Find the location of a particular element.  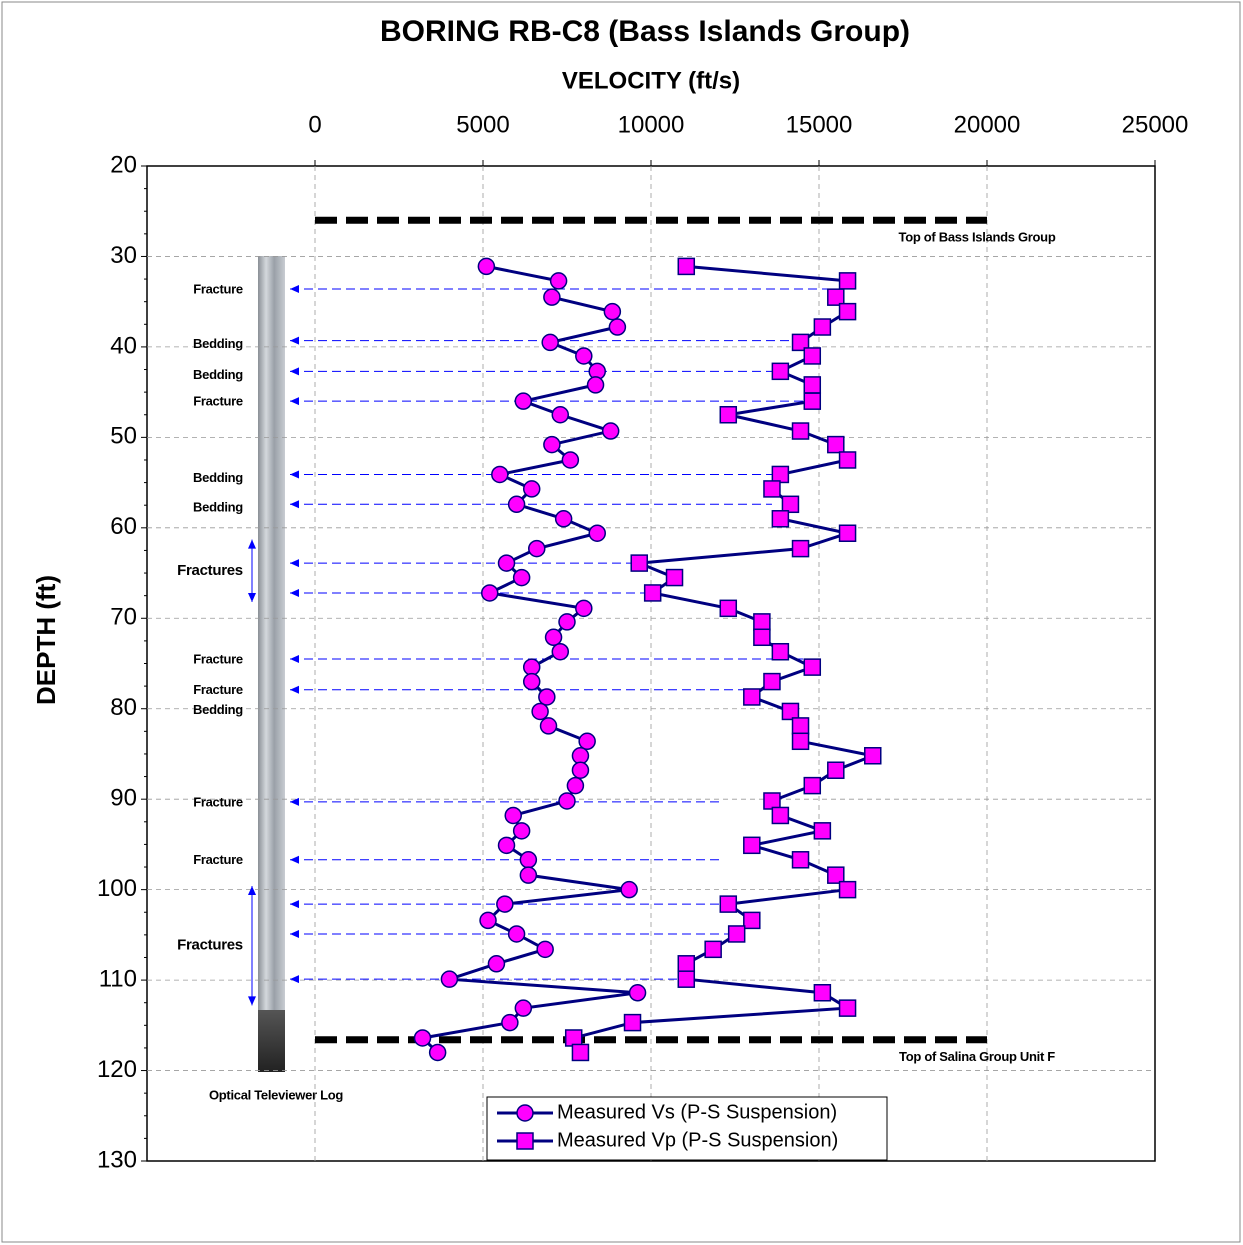

x-axis-label: VELOCITY (ft/s) is located at coordinates (651, 80).